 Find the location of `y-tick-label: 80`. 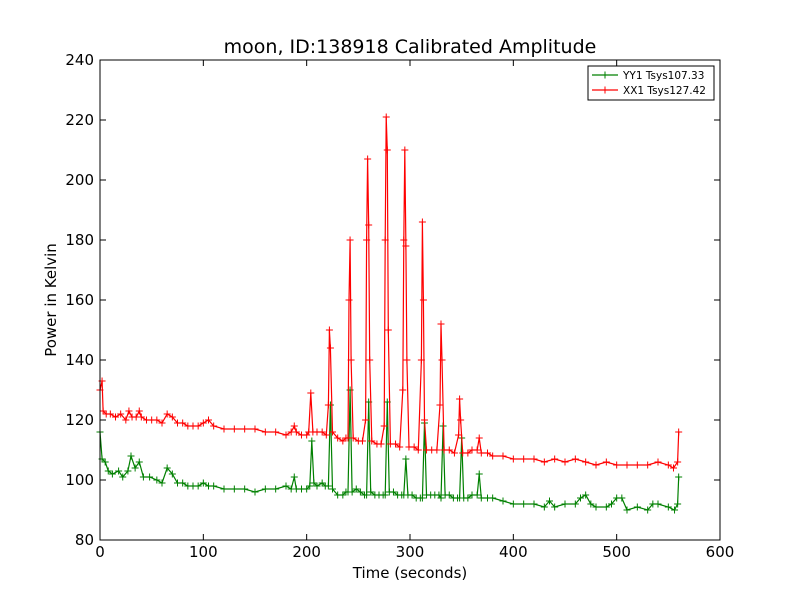

y-tick-label: 80 is located at coordinates (84, 540).